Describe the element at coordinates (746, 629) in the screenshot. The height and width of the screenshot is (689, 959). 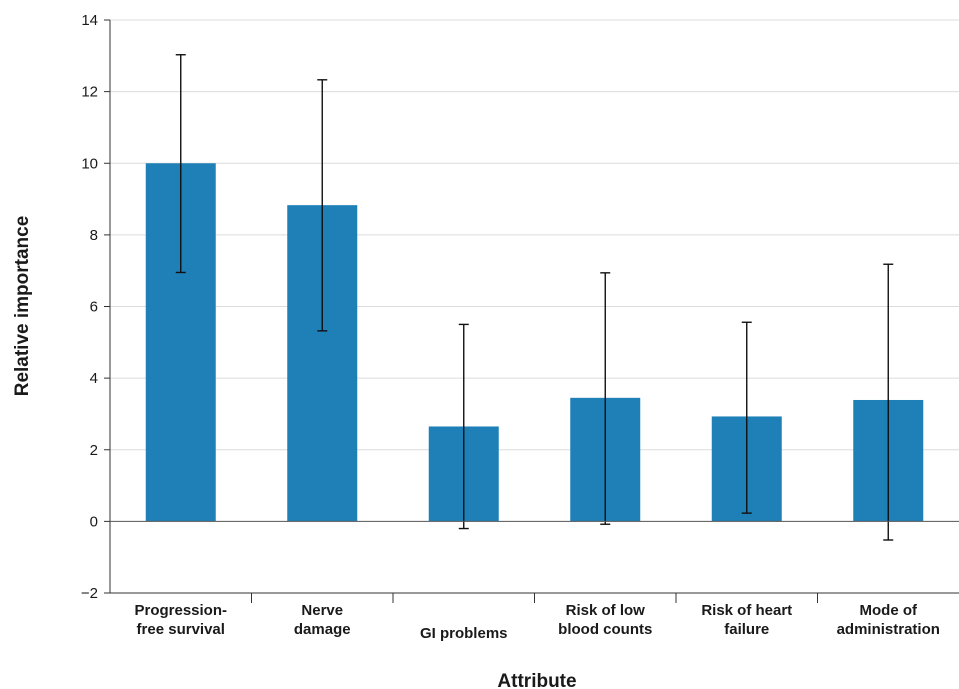
I see `x-category-label-line: failure` at that location.